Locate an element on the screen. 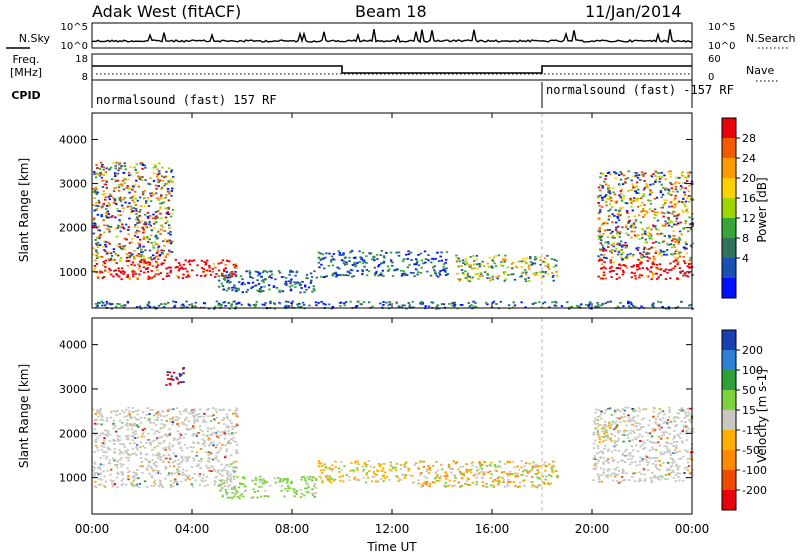 This screenshot has width=800, height=554. date-label: 11/Jan/2014 is located at coordinates (633, 11).